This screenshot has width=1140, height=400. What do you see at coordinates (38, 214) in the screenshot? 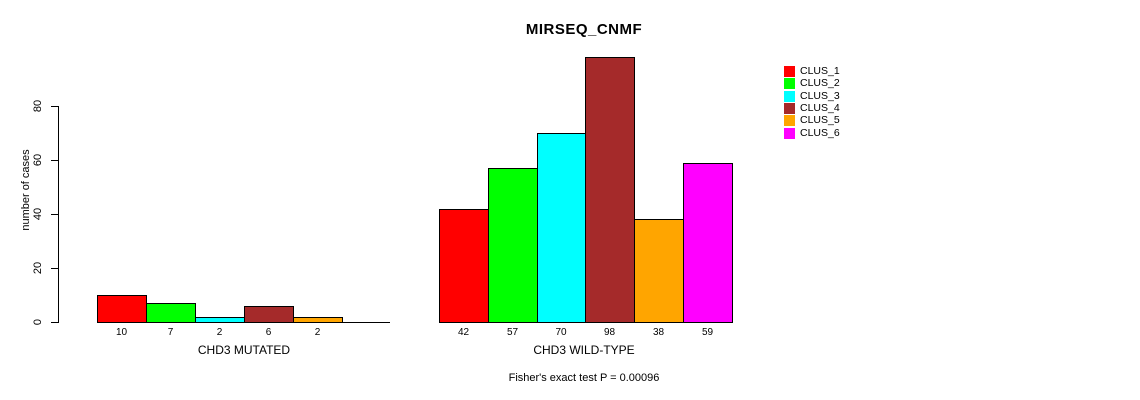
I see `y-tick-label: 40` at bounding box center [38, 214].